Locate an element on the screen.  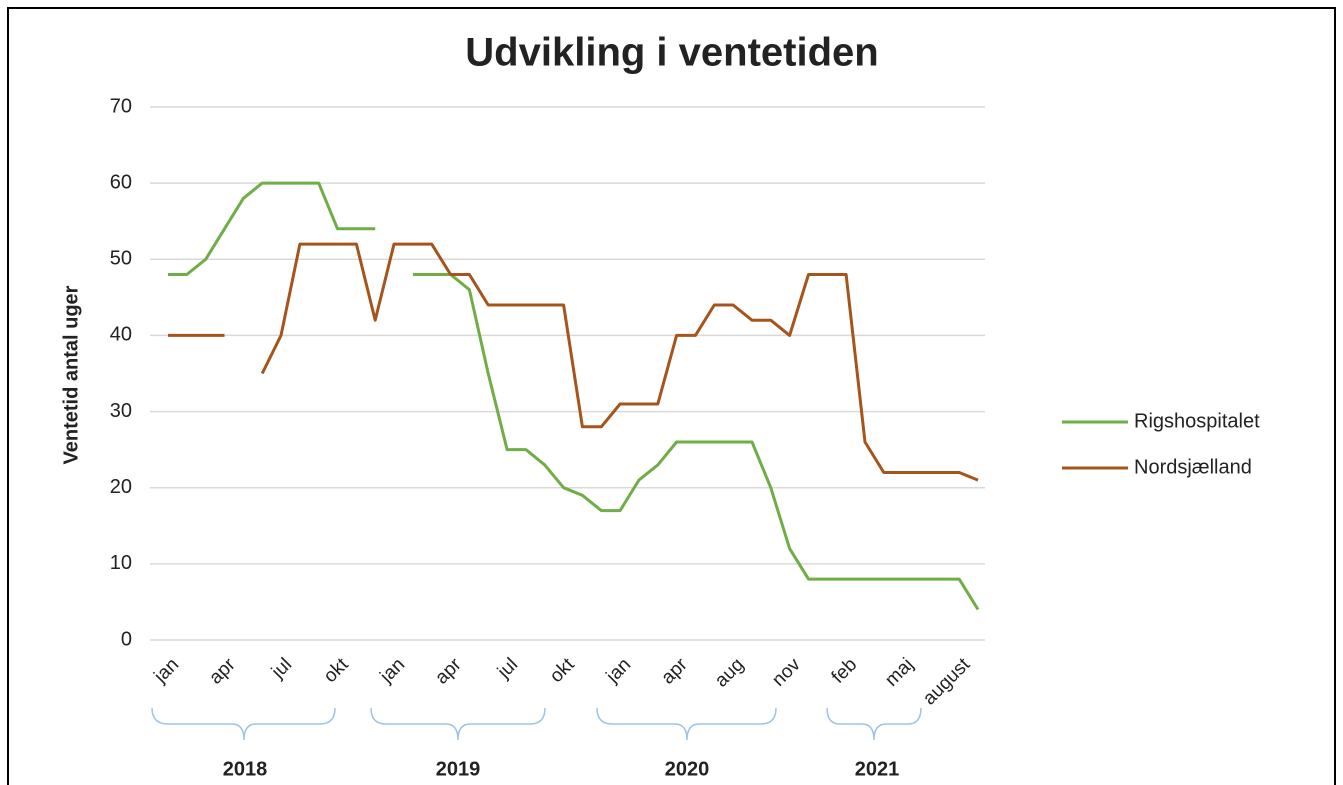
x-tick-label: aug is located at coordinates (729, 672).